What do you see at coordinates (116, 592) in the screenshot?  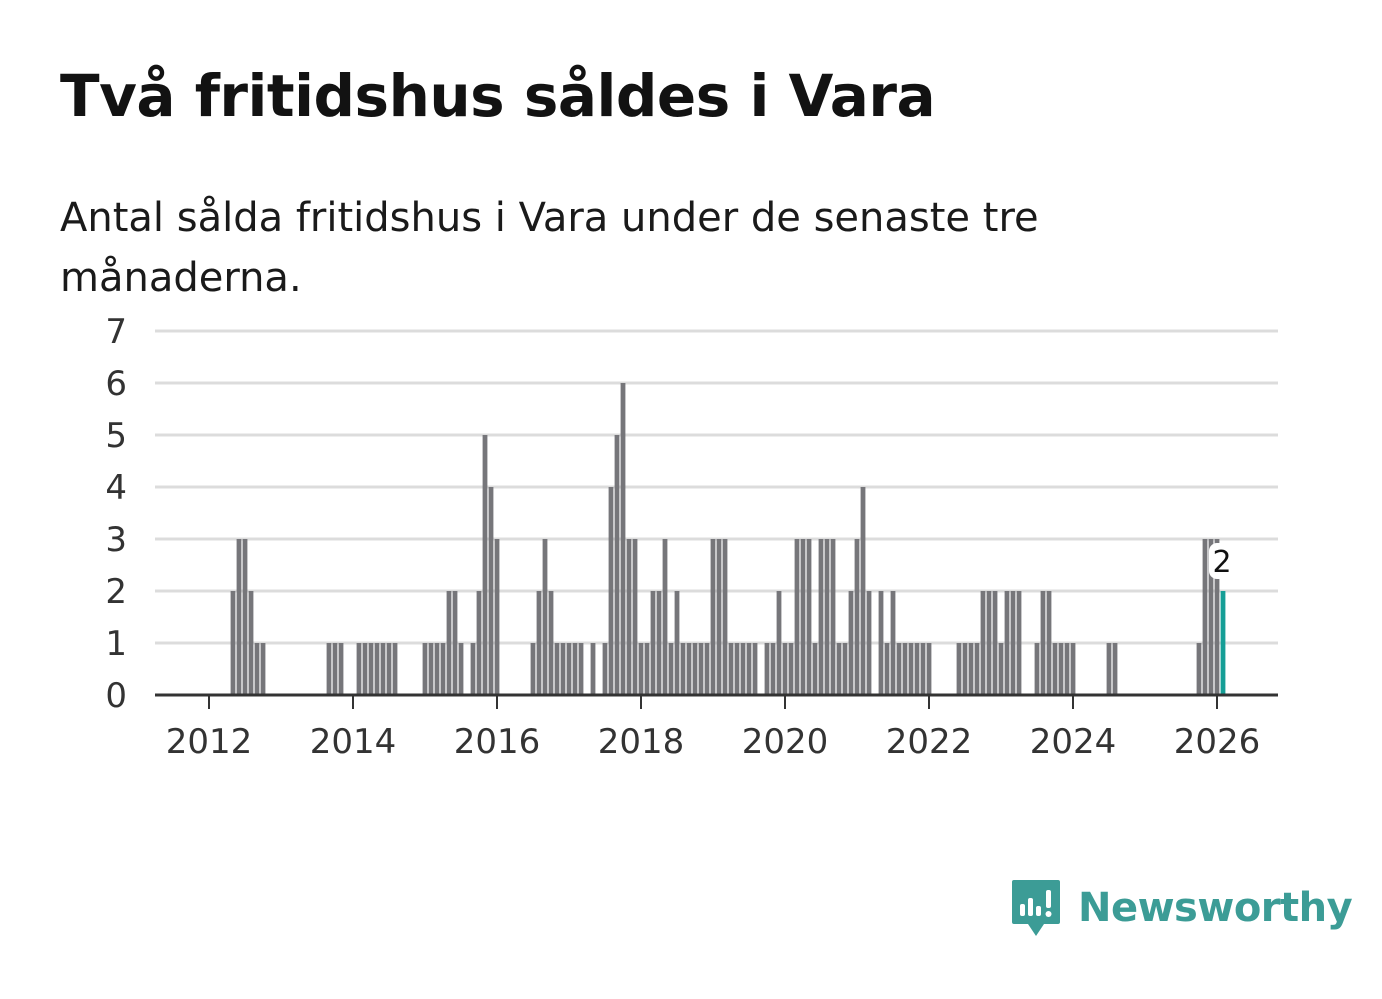 I see `y-tick-label: 2` at bounding box center [116, 592].